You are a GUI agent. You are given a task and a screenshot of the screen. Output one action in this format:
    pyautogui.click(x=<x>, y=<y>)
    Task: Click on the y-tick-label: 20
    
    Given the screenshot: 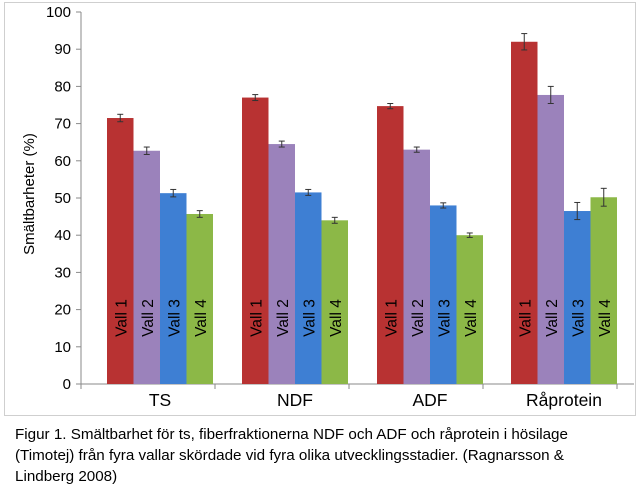 What is the action you would take?
    pyautogui.click(x=62, y=310)
    